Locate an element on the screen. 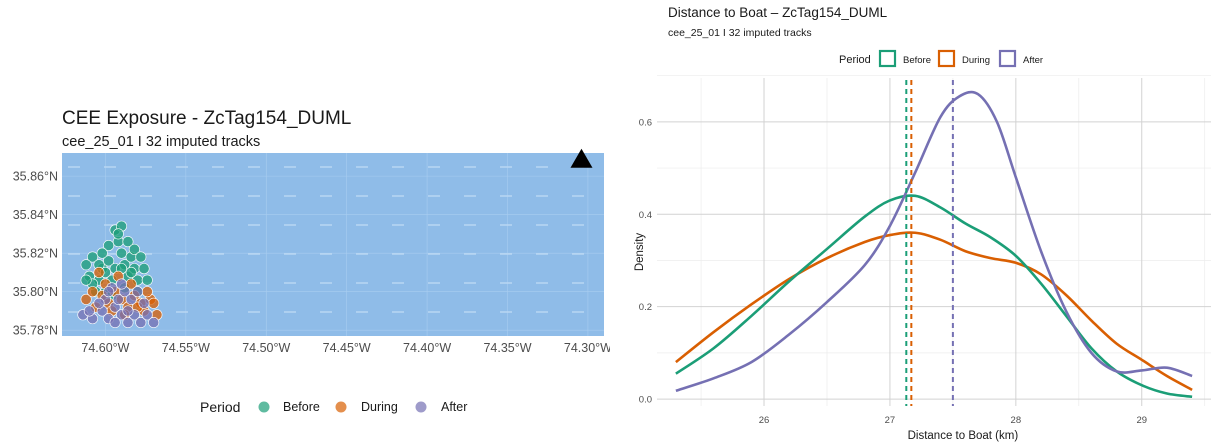  density-x-tick-label: 27 is located at coordinates (890, 420).